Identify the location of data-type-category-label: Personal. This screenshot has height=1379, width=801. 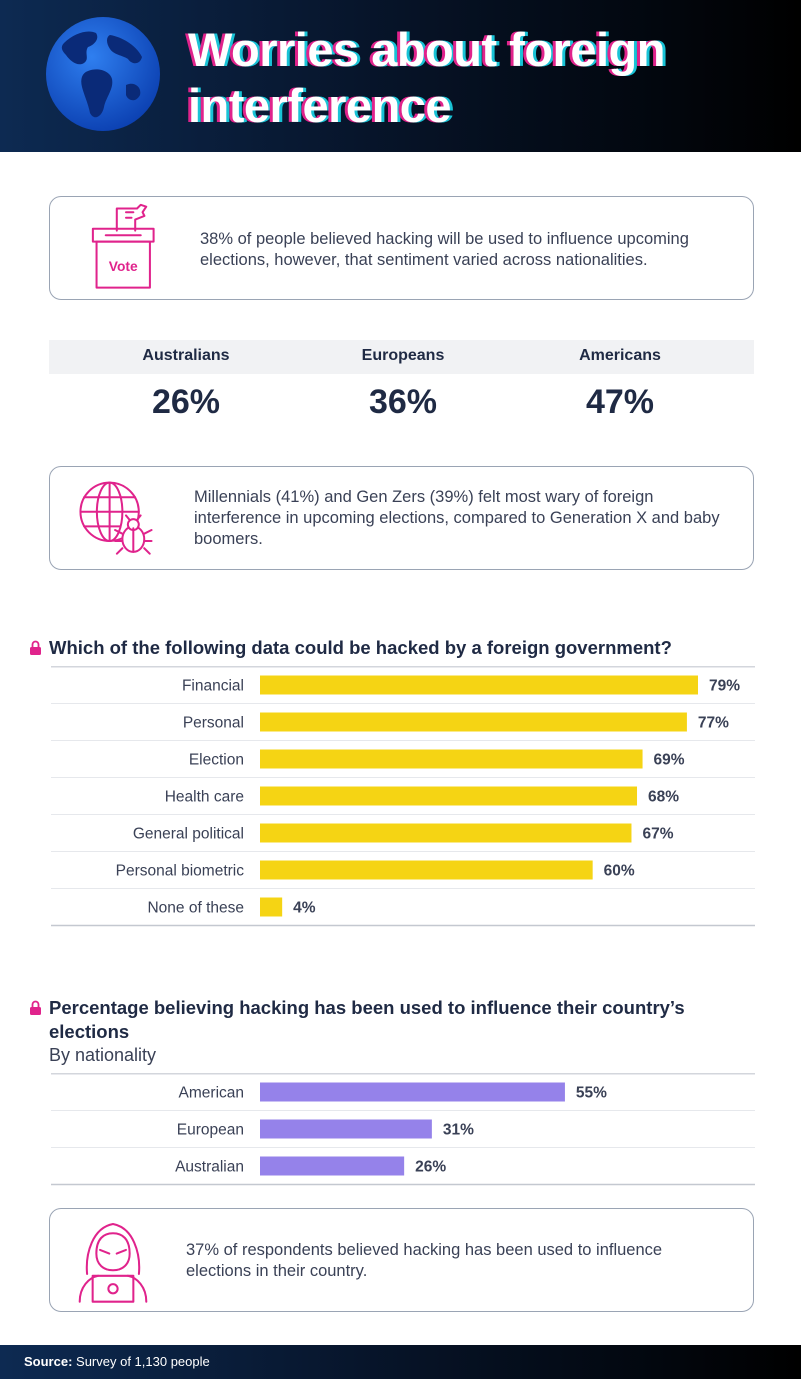
(213, 723).